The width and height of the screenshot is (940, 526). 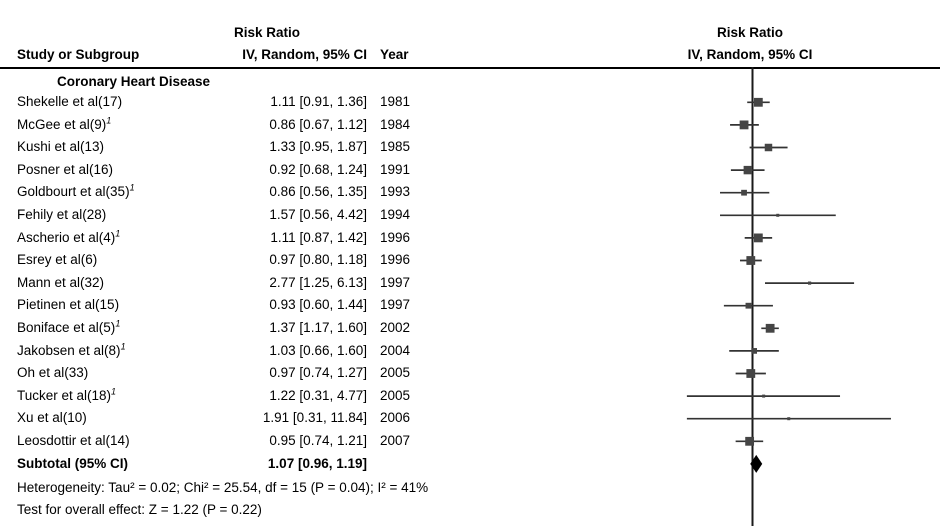 I want to click on subtotal-diamond, so click(x=756, y=463).